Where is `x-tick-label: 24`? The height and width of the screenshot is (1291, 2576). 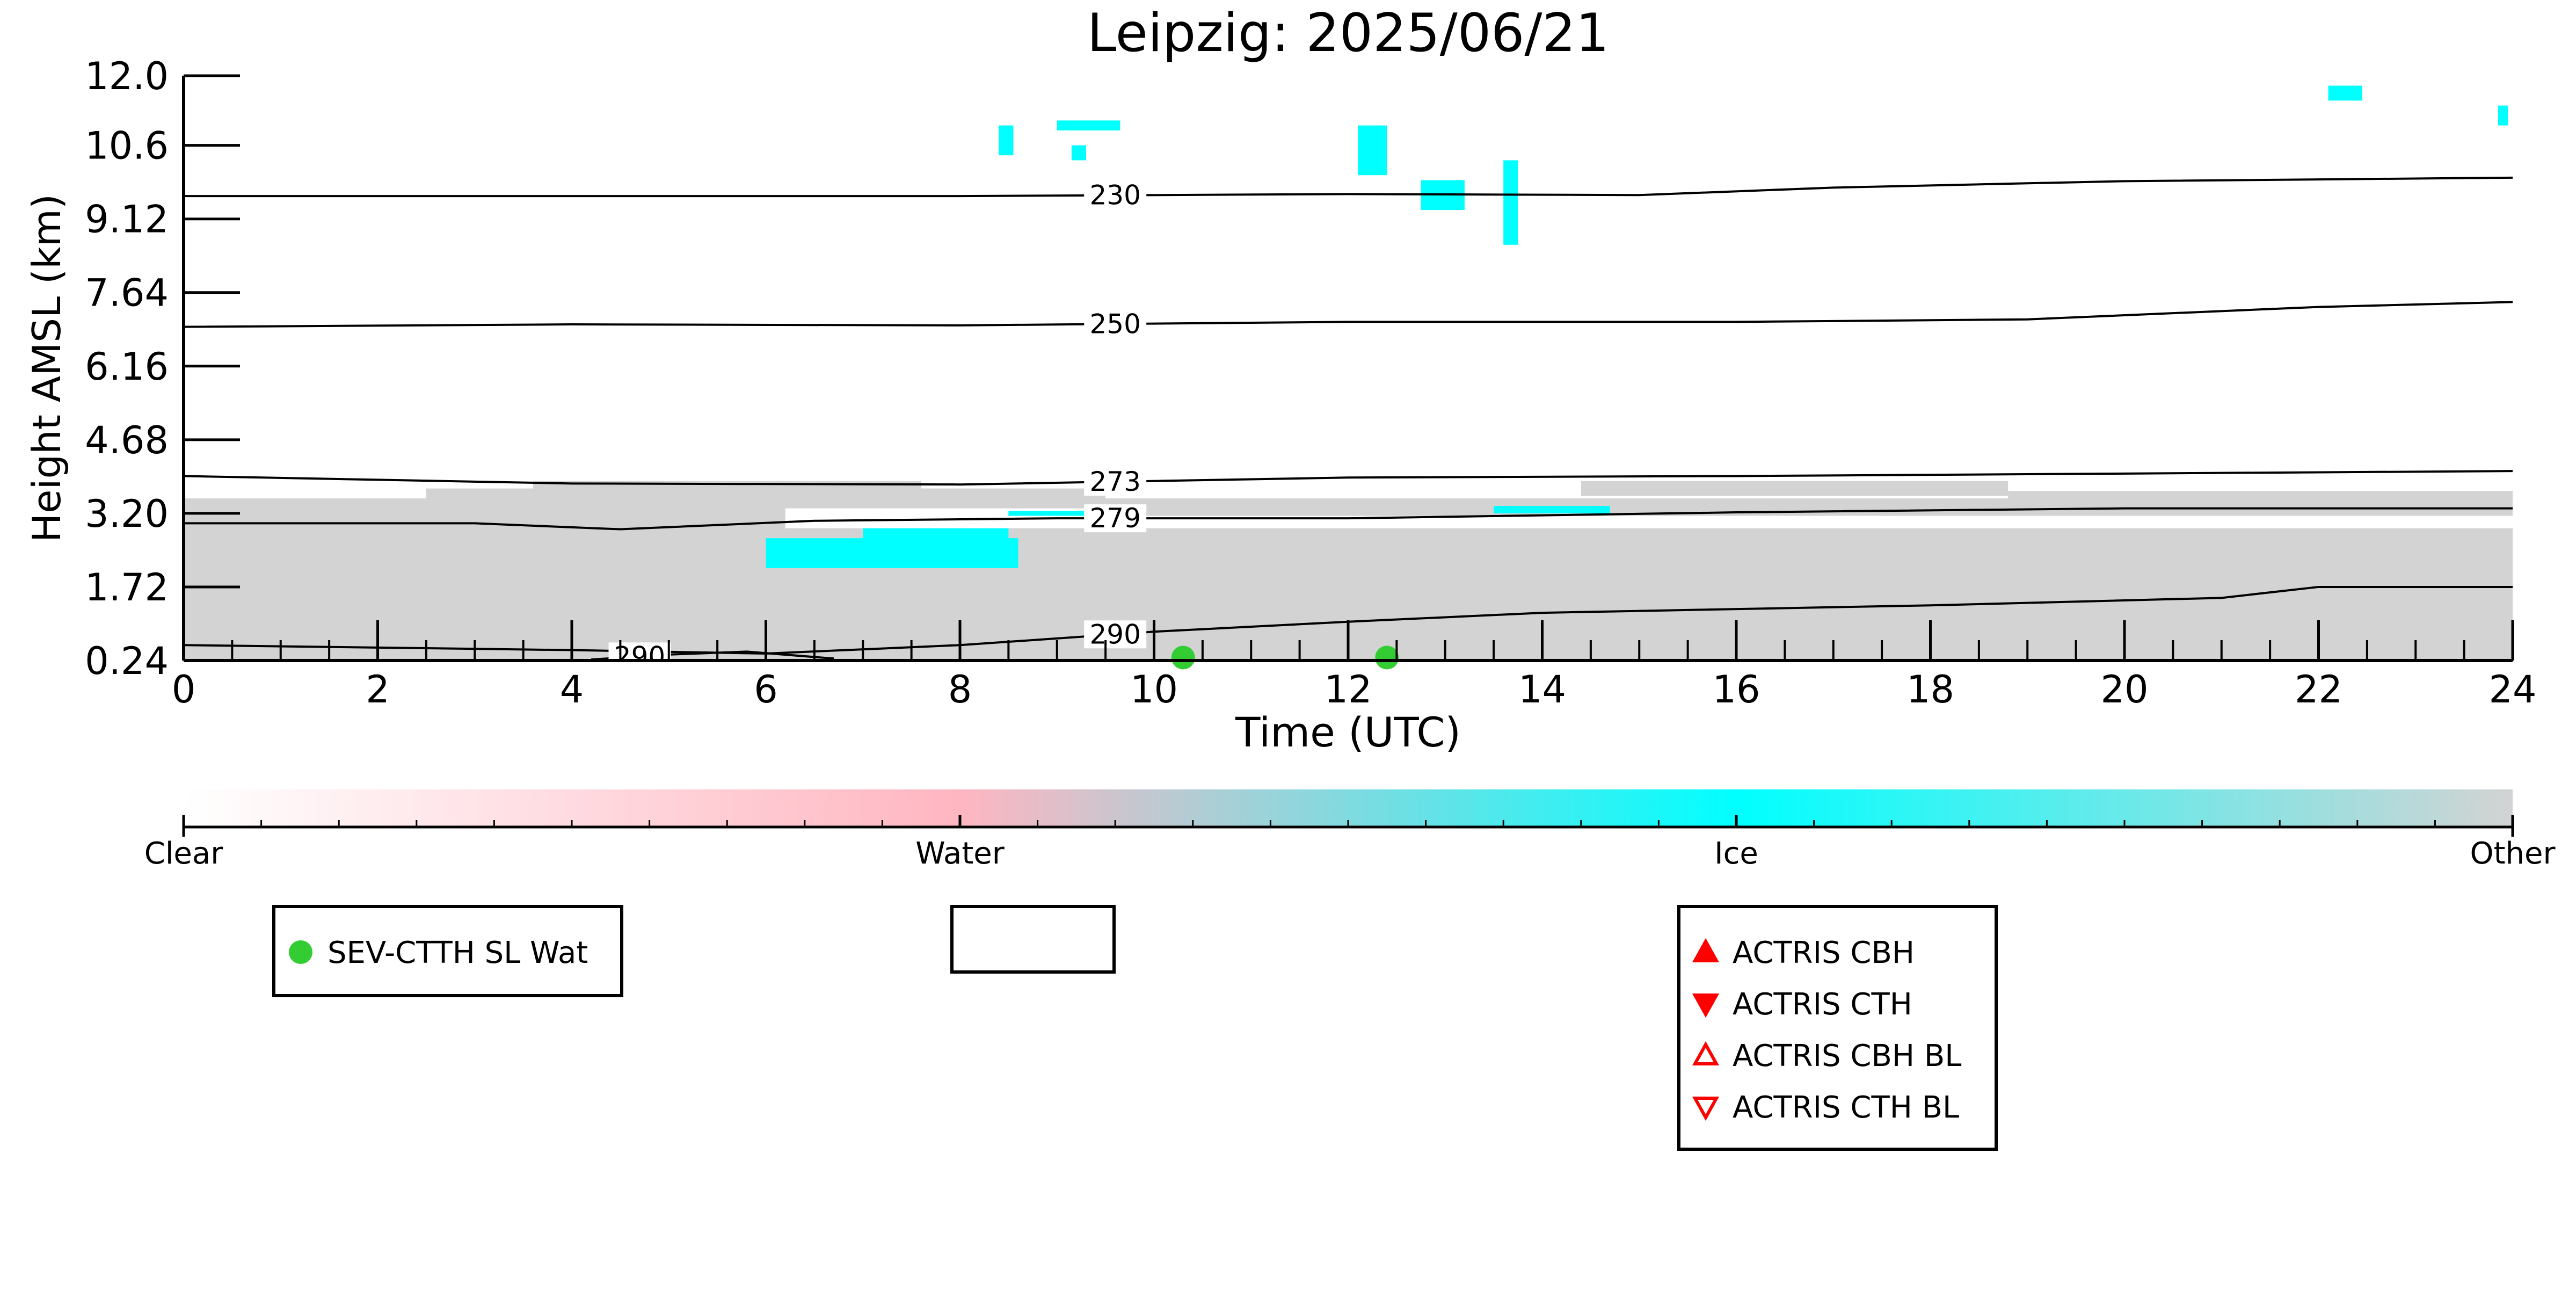
x-tick-label: 24 is located at coordinates (2512, 690).